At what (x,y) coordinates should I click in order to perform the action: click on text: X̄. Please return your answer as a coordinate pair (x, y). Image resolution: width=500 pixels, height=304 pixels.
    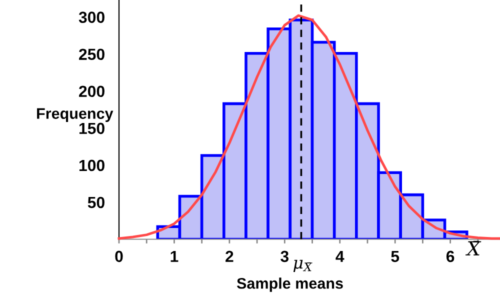
    Looking at the image, I should click on (473, 248).